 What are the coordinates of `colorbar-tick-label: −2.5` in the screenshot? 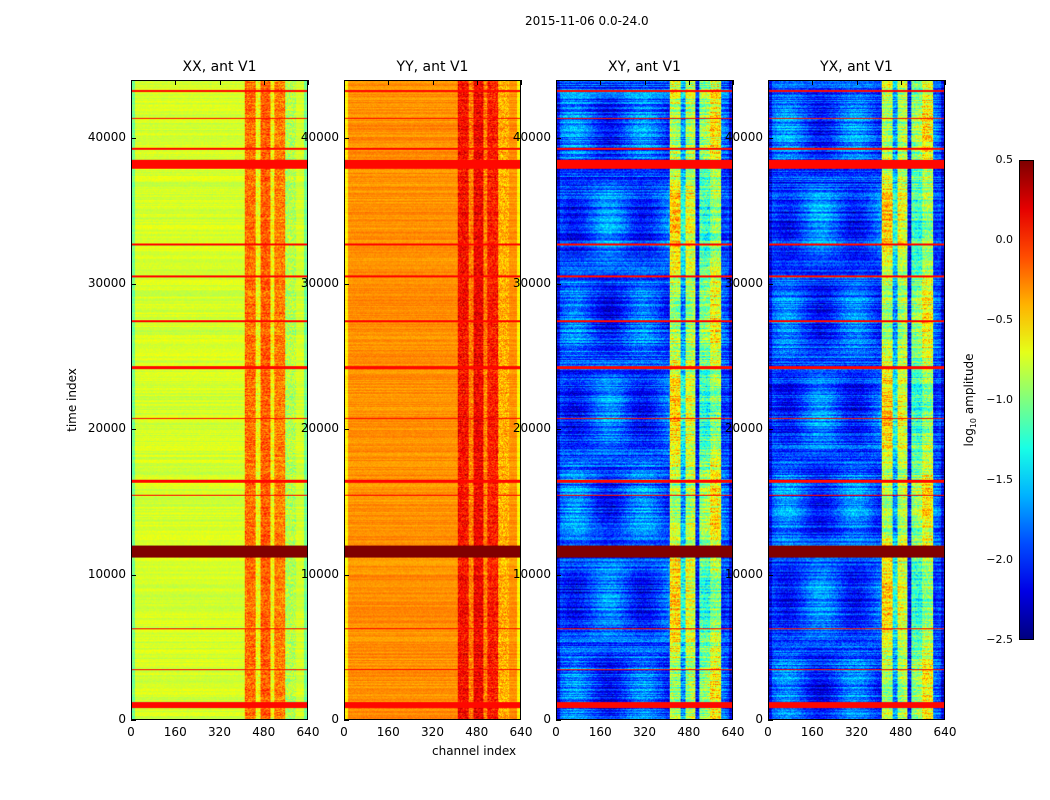 It's located at (999, 639).